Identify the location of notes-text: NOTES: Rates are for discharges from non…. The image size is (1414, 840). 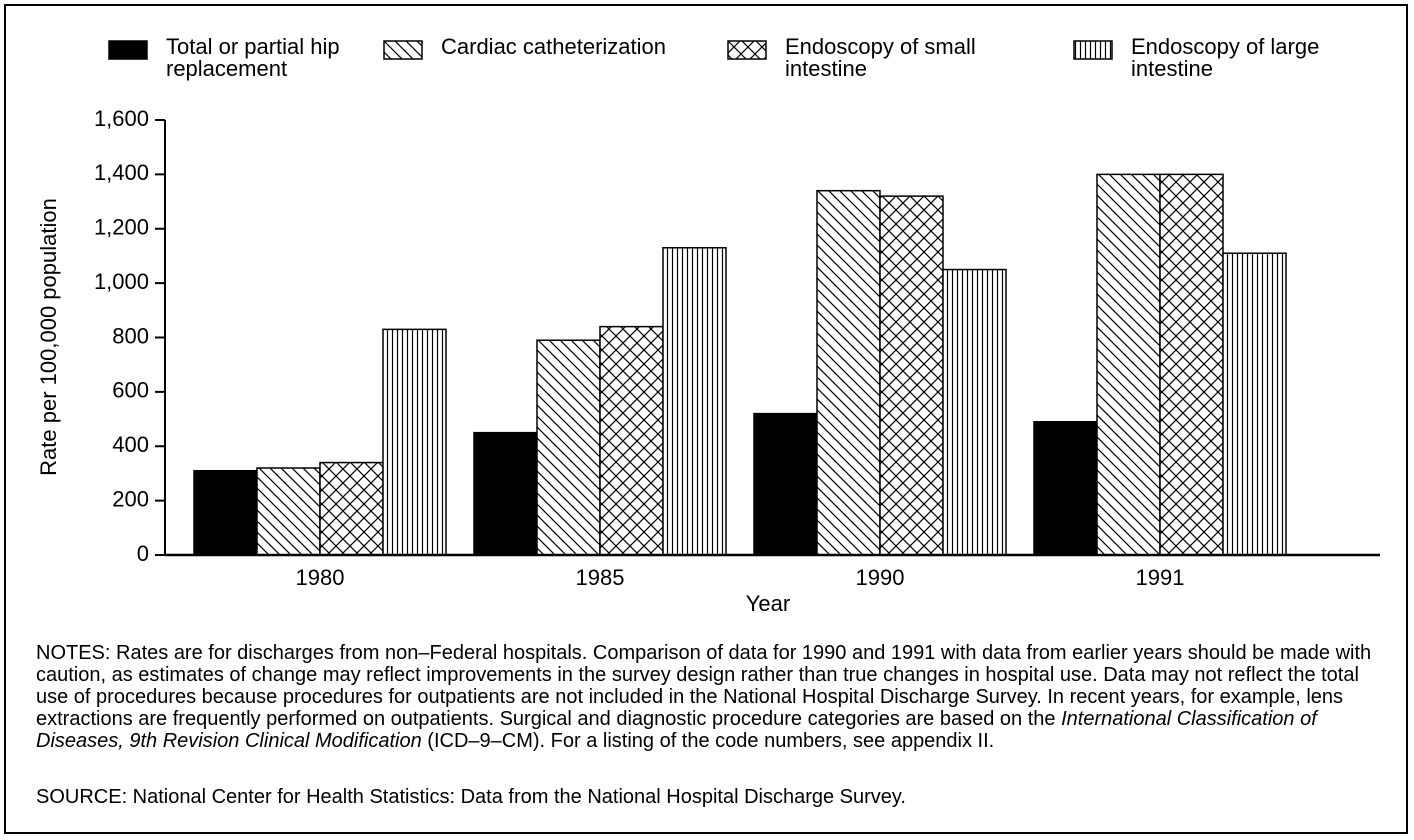
(704, 686).